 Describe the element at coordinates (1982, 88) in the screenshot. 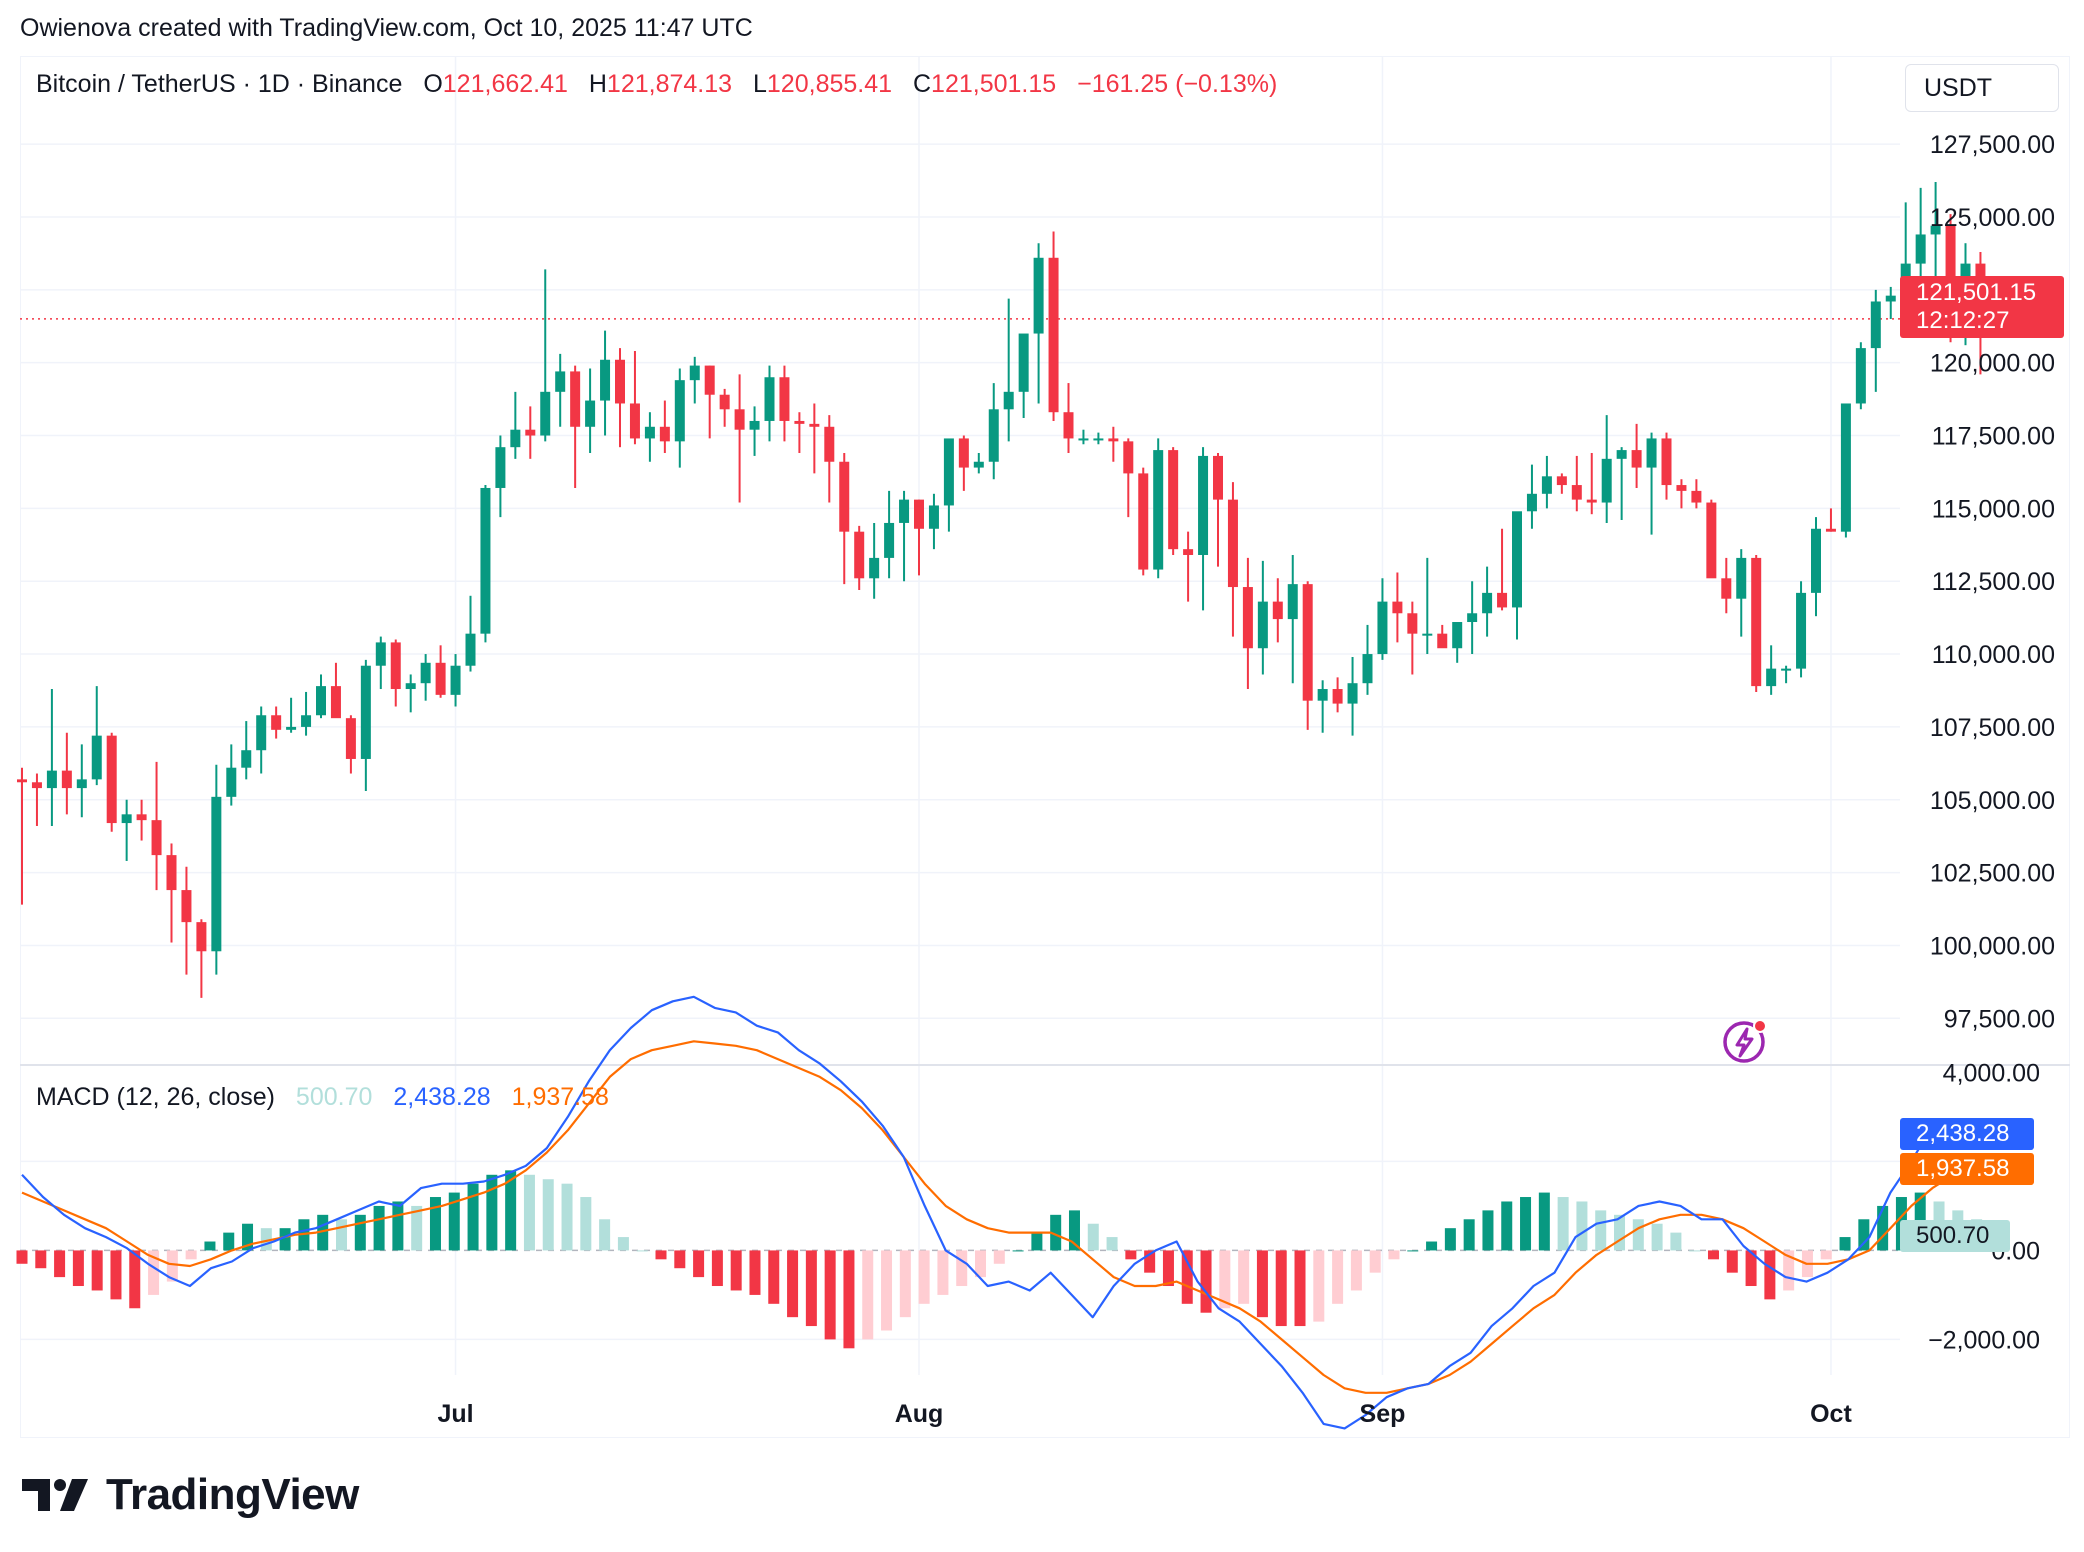

I see `currency-selector: USDT` at that location.